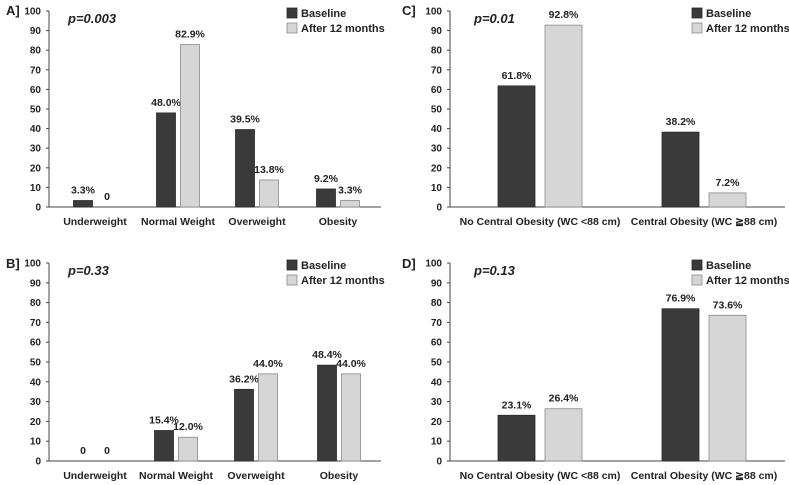  Describe the element at coordinates (13, 263) in the screenshot. I see `panel-label: B]` at that location.